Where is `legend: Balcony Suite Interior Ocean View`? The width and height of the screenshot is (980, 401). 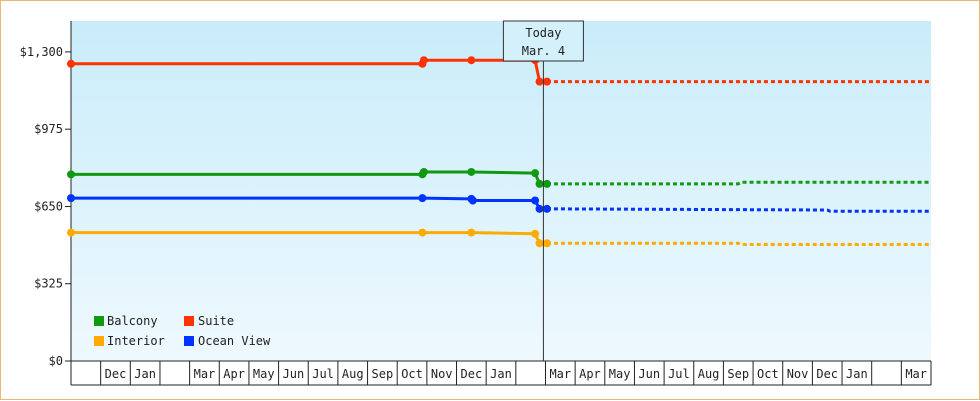 legend: Balcony Suite Interior Ocean View is located at coordinates (182, 331).